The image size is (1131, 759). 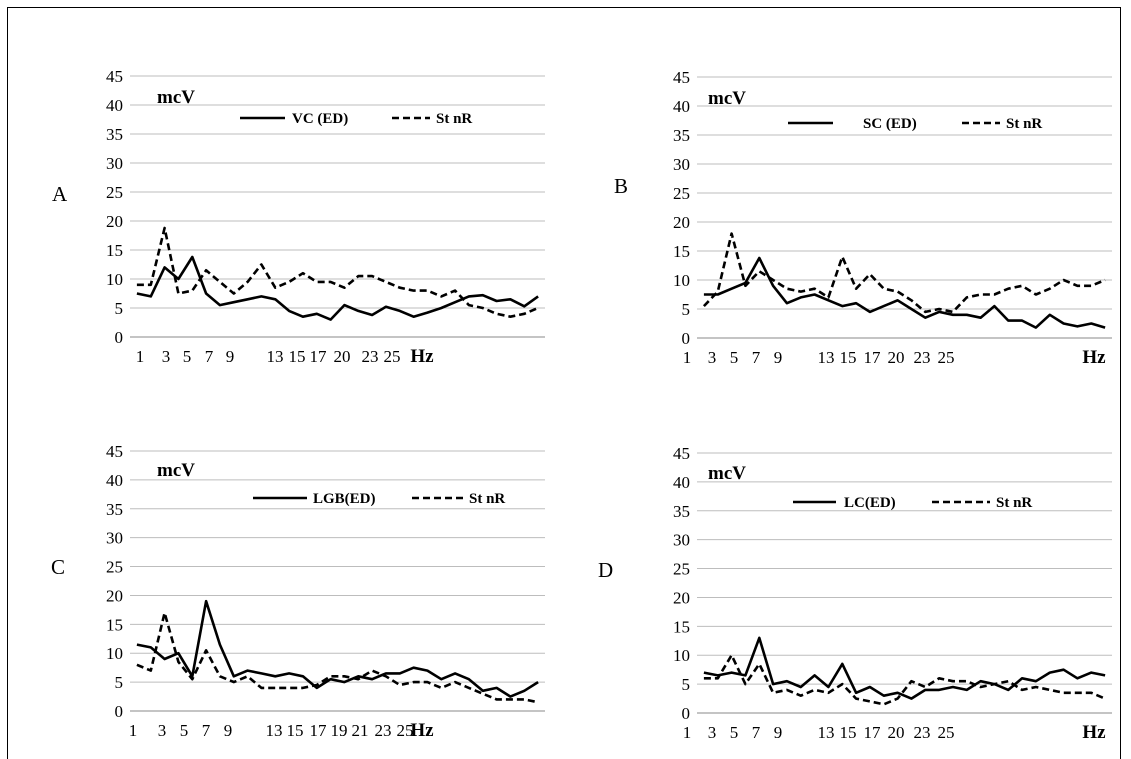 I want to click on panel-label: D, so click(x=605, y=570).